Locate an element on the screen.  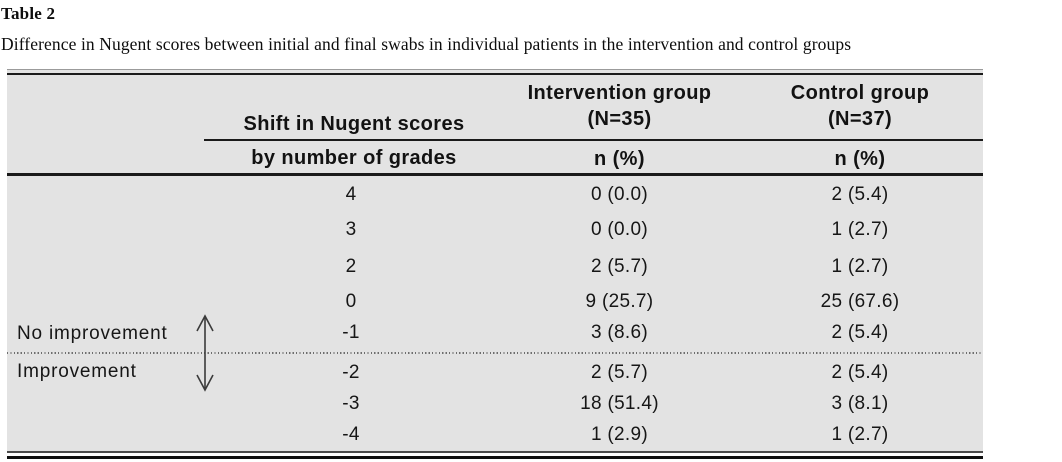
header-bottom-rule is located at coordinates (495, 174).